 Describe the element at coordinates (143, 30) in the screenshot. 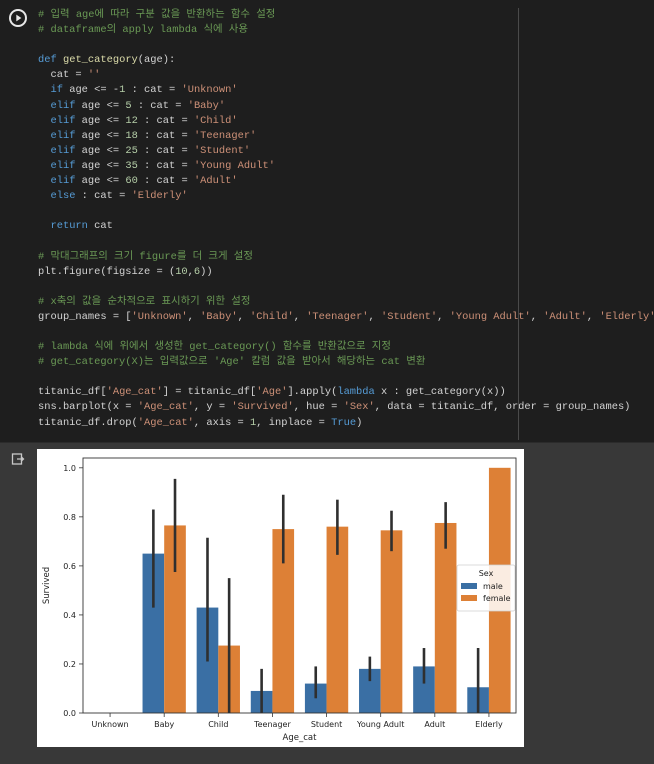

I see `code-token: # dataframe의 apply lambda 식에 사용` at that location.